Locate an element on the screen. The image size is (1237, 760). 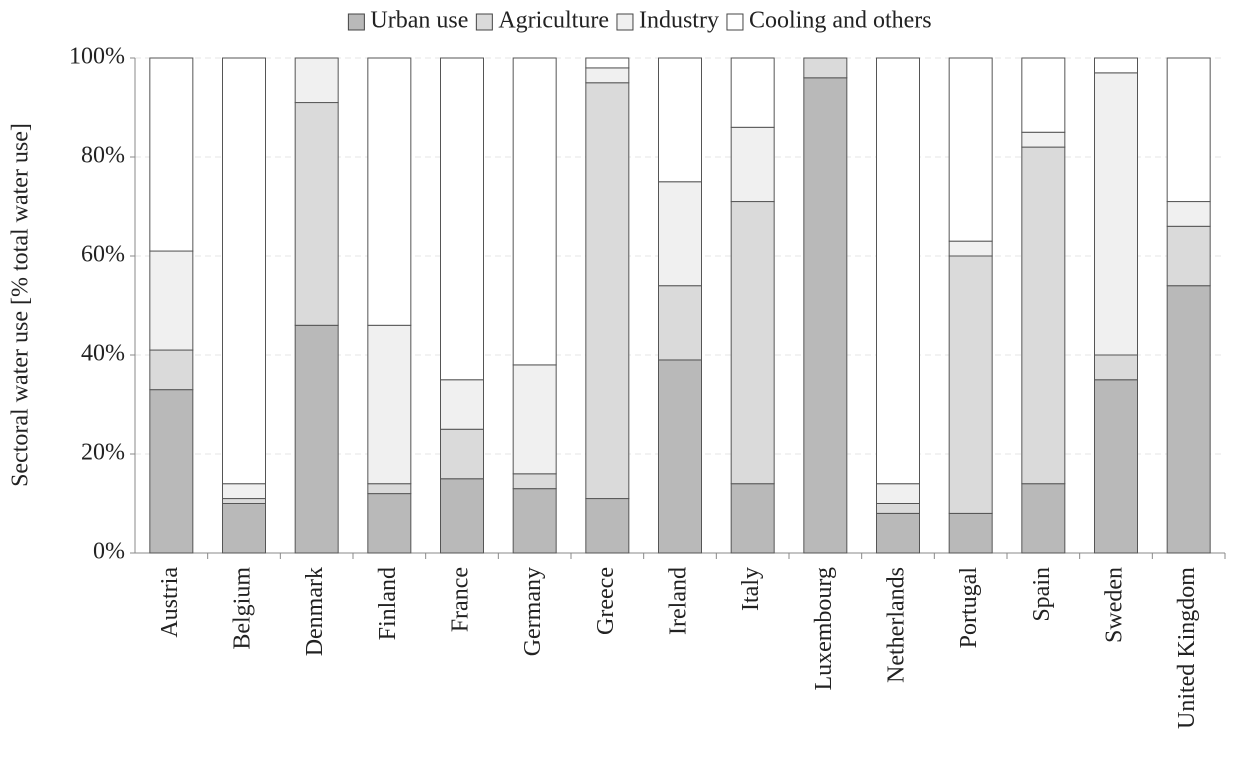
legend-item: Urban use is located at coordinates (407, 21).